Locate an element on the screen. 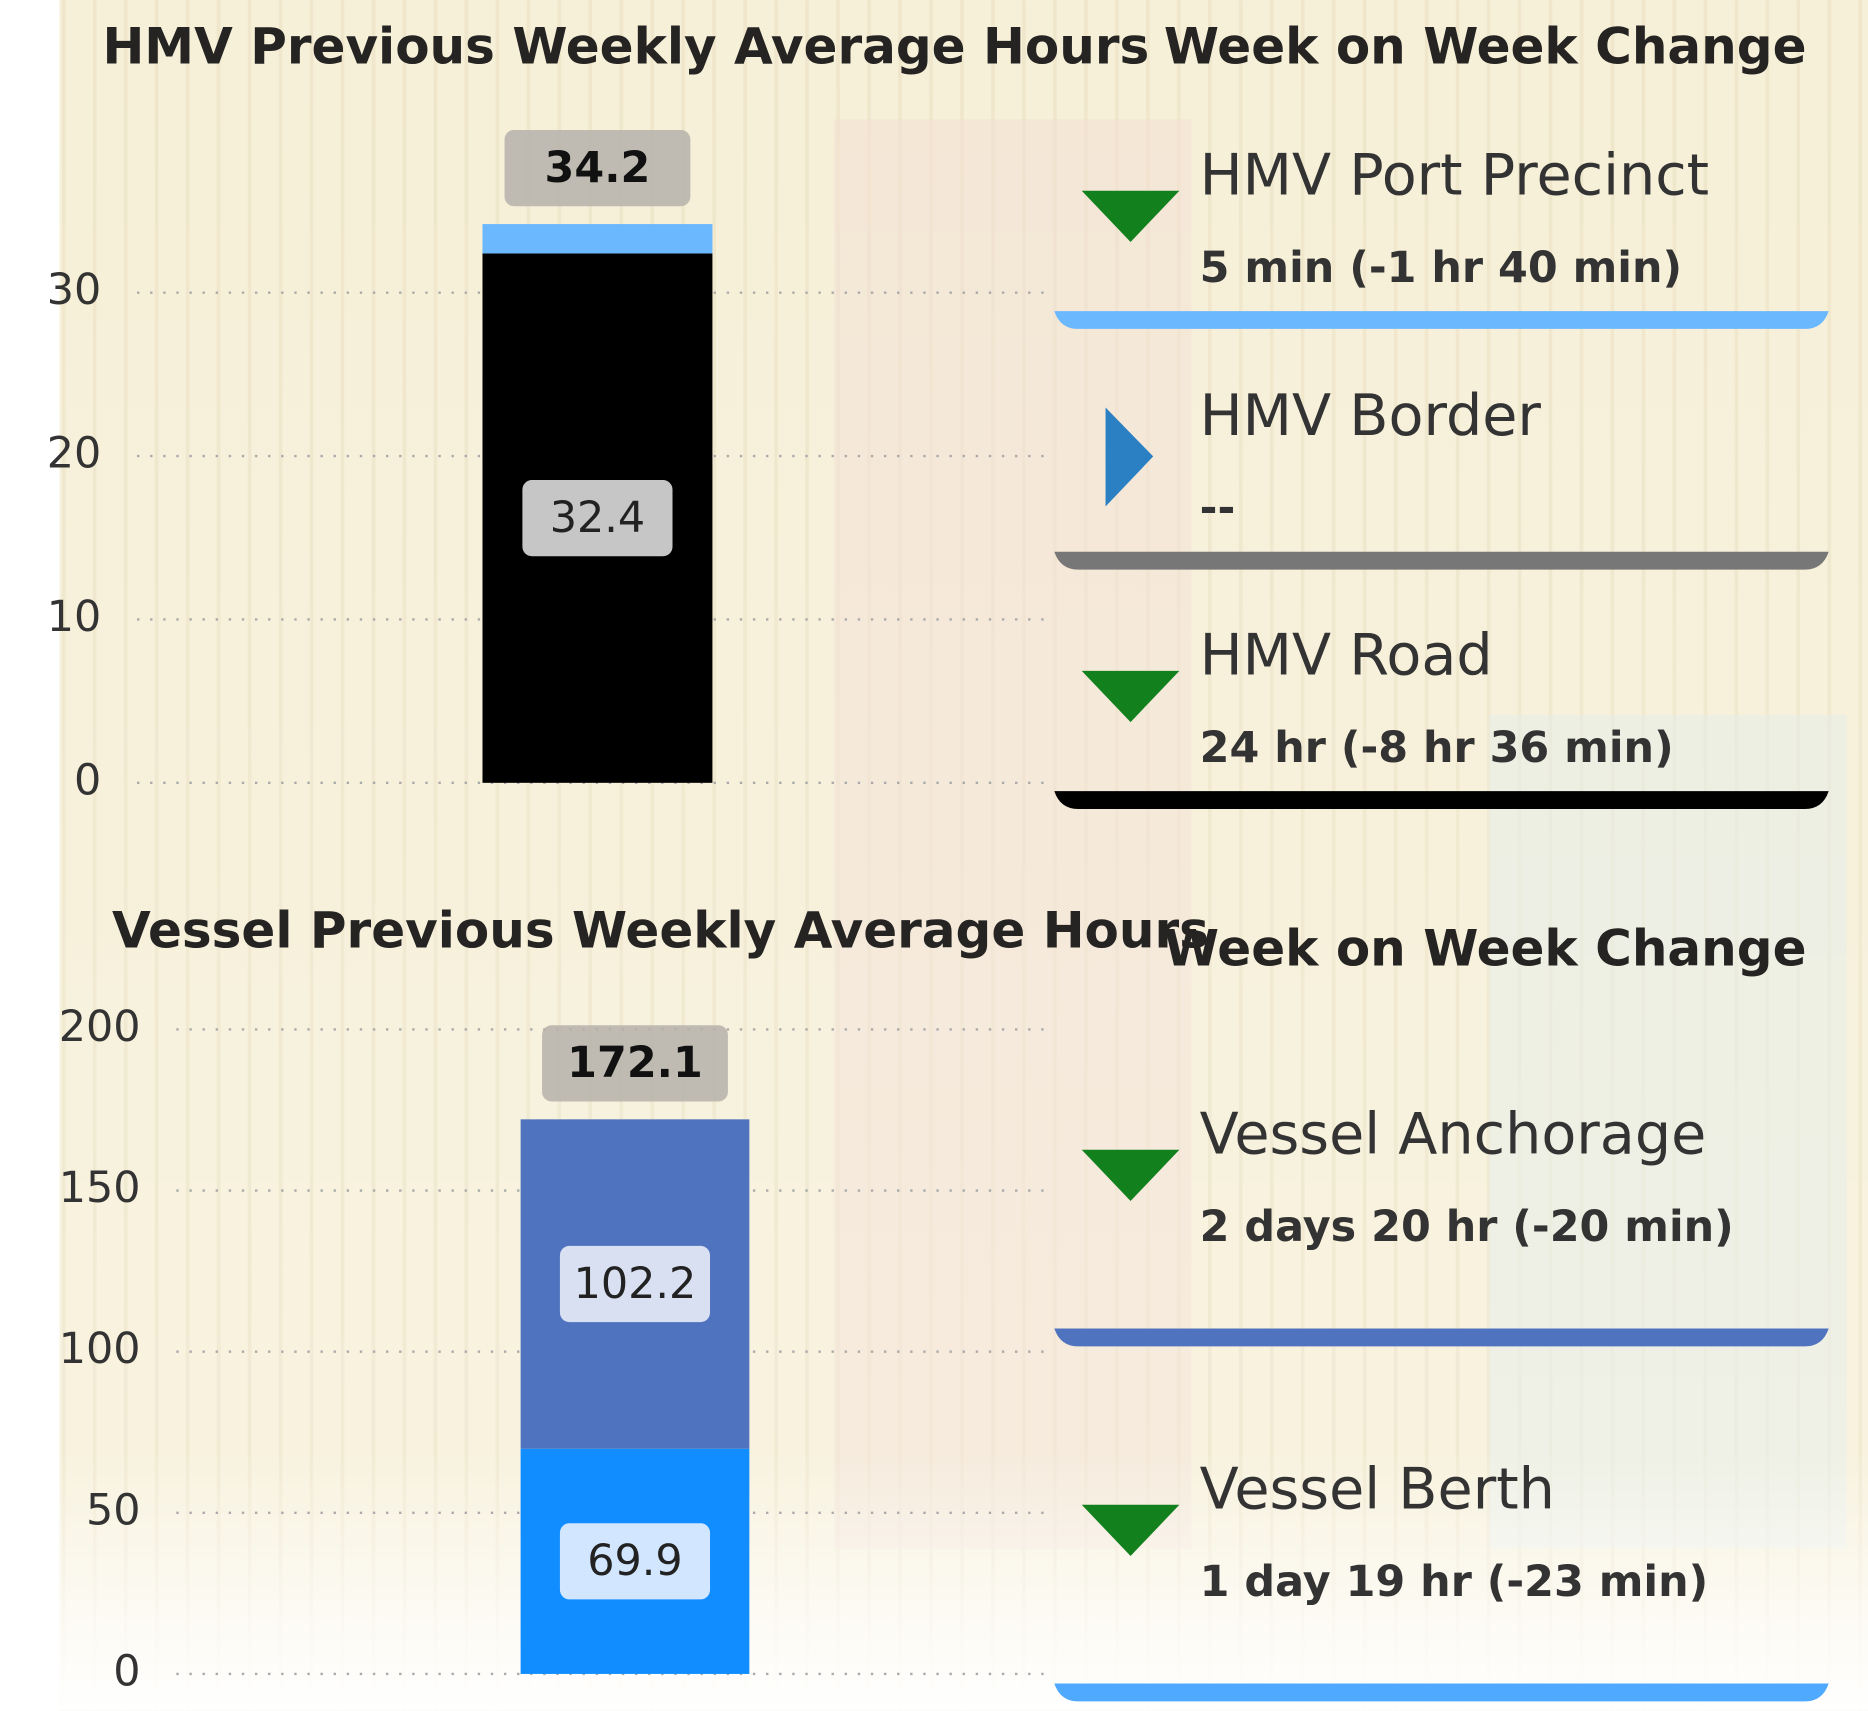 This screenshot has width=1868, height=1711. total-label: 34.2 is located at coordinates (598, 168).